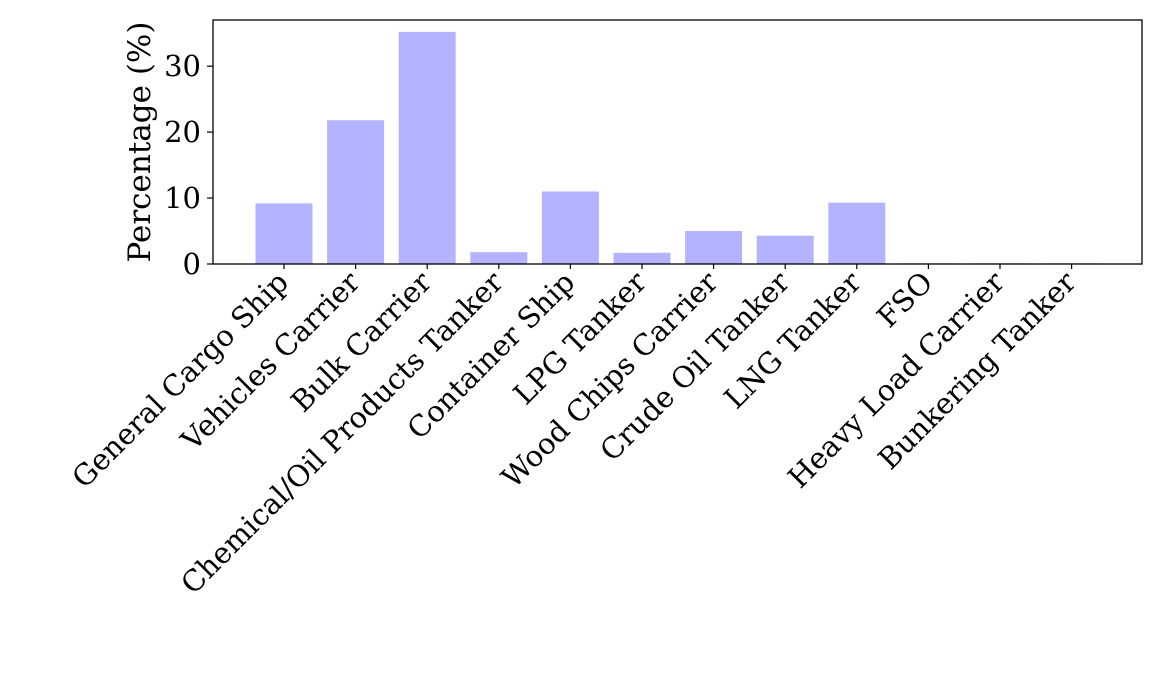 This screenshot has width=1163, height=678. I want to click on bar-chemical-oil-products-tanker, so click(499, 258).